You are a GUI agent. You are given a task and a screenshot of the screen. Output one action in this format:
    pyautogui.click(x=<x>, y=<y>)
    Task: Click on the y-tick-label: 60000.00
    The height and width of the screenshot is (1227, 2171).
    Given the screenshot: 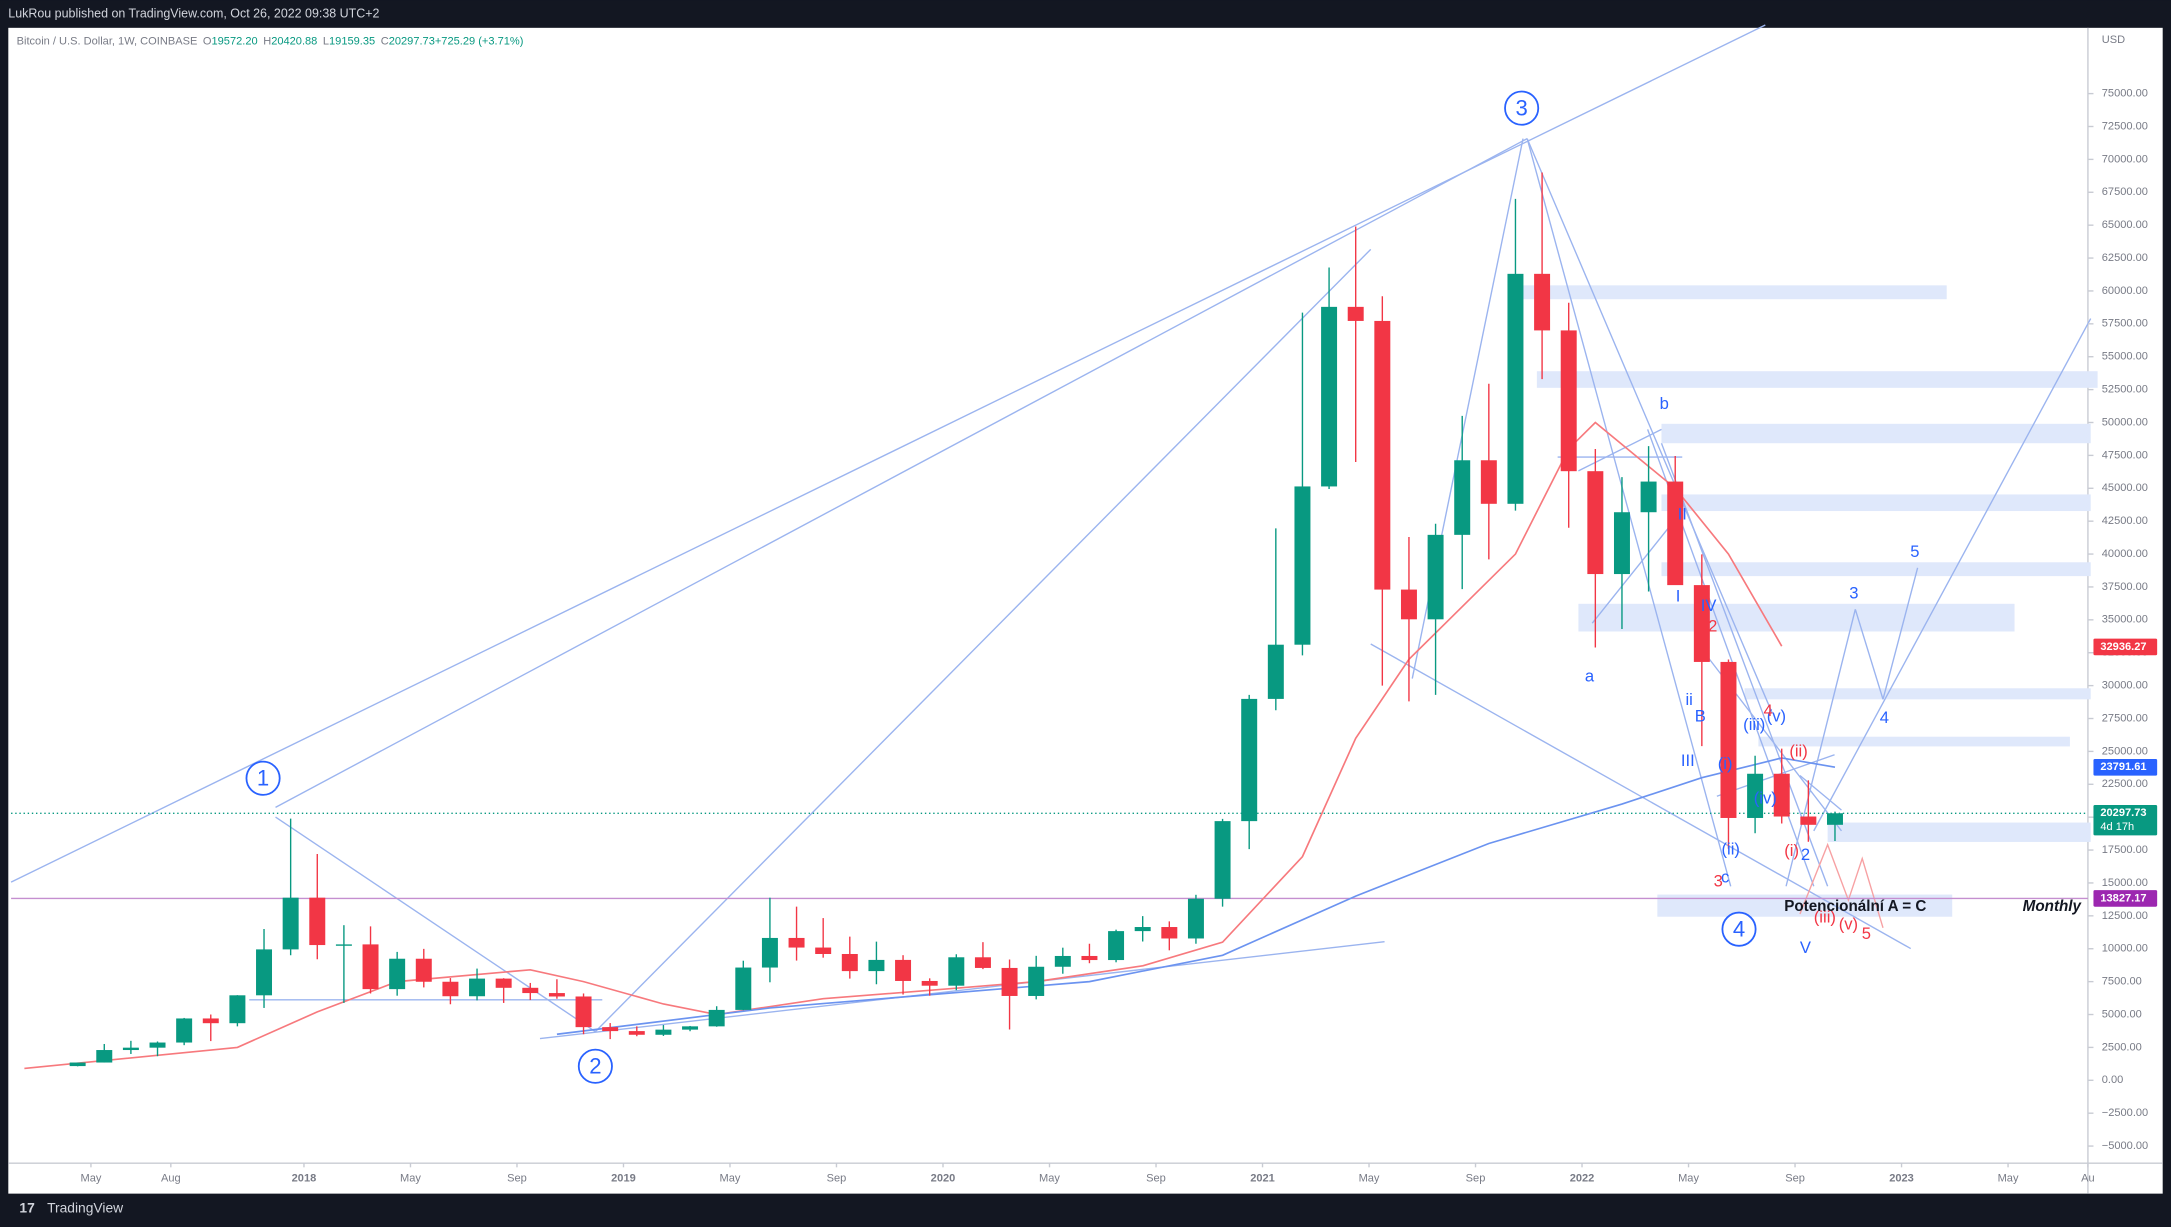 What is the action you would take?
    pyautogui.click(x=2125, y=291)
    